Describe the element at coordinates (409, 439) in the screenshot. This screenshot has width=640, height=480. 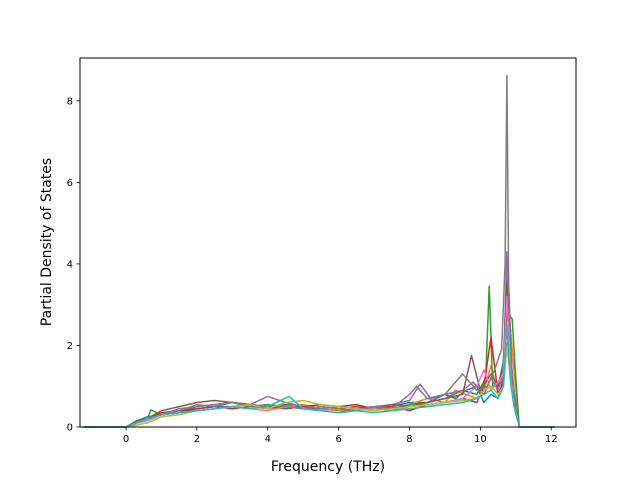
I see `x-tick-label: 8` at that location.